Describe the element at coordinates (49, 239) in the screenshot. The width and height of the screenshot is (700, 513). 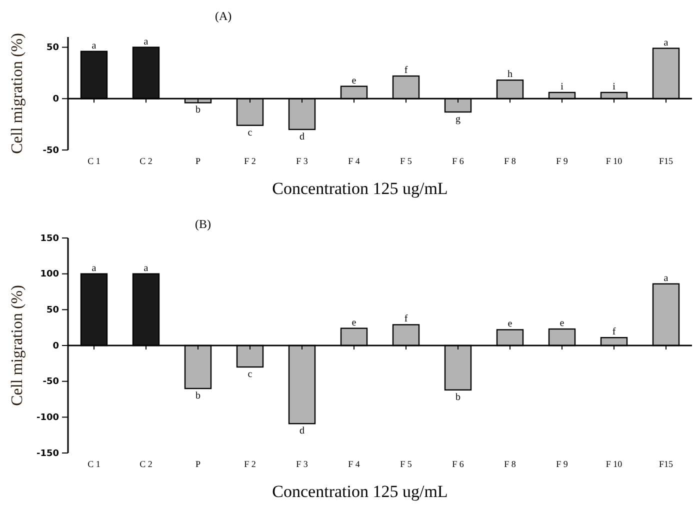
I see `y-tick-label: 150` at that location.